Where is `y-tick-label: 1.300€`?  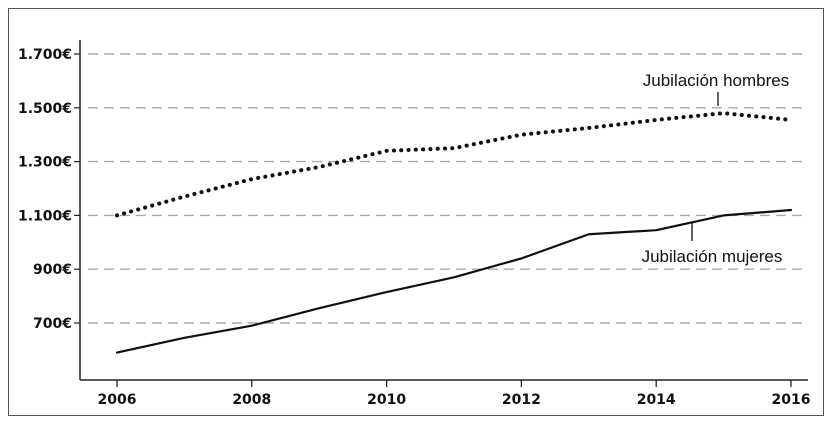
y-tick-label: 1.300€ is located at coordinates (45, 163).